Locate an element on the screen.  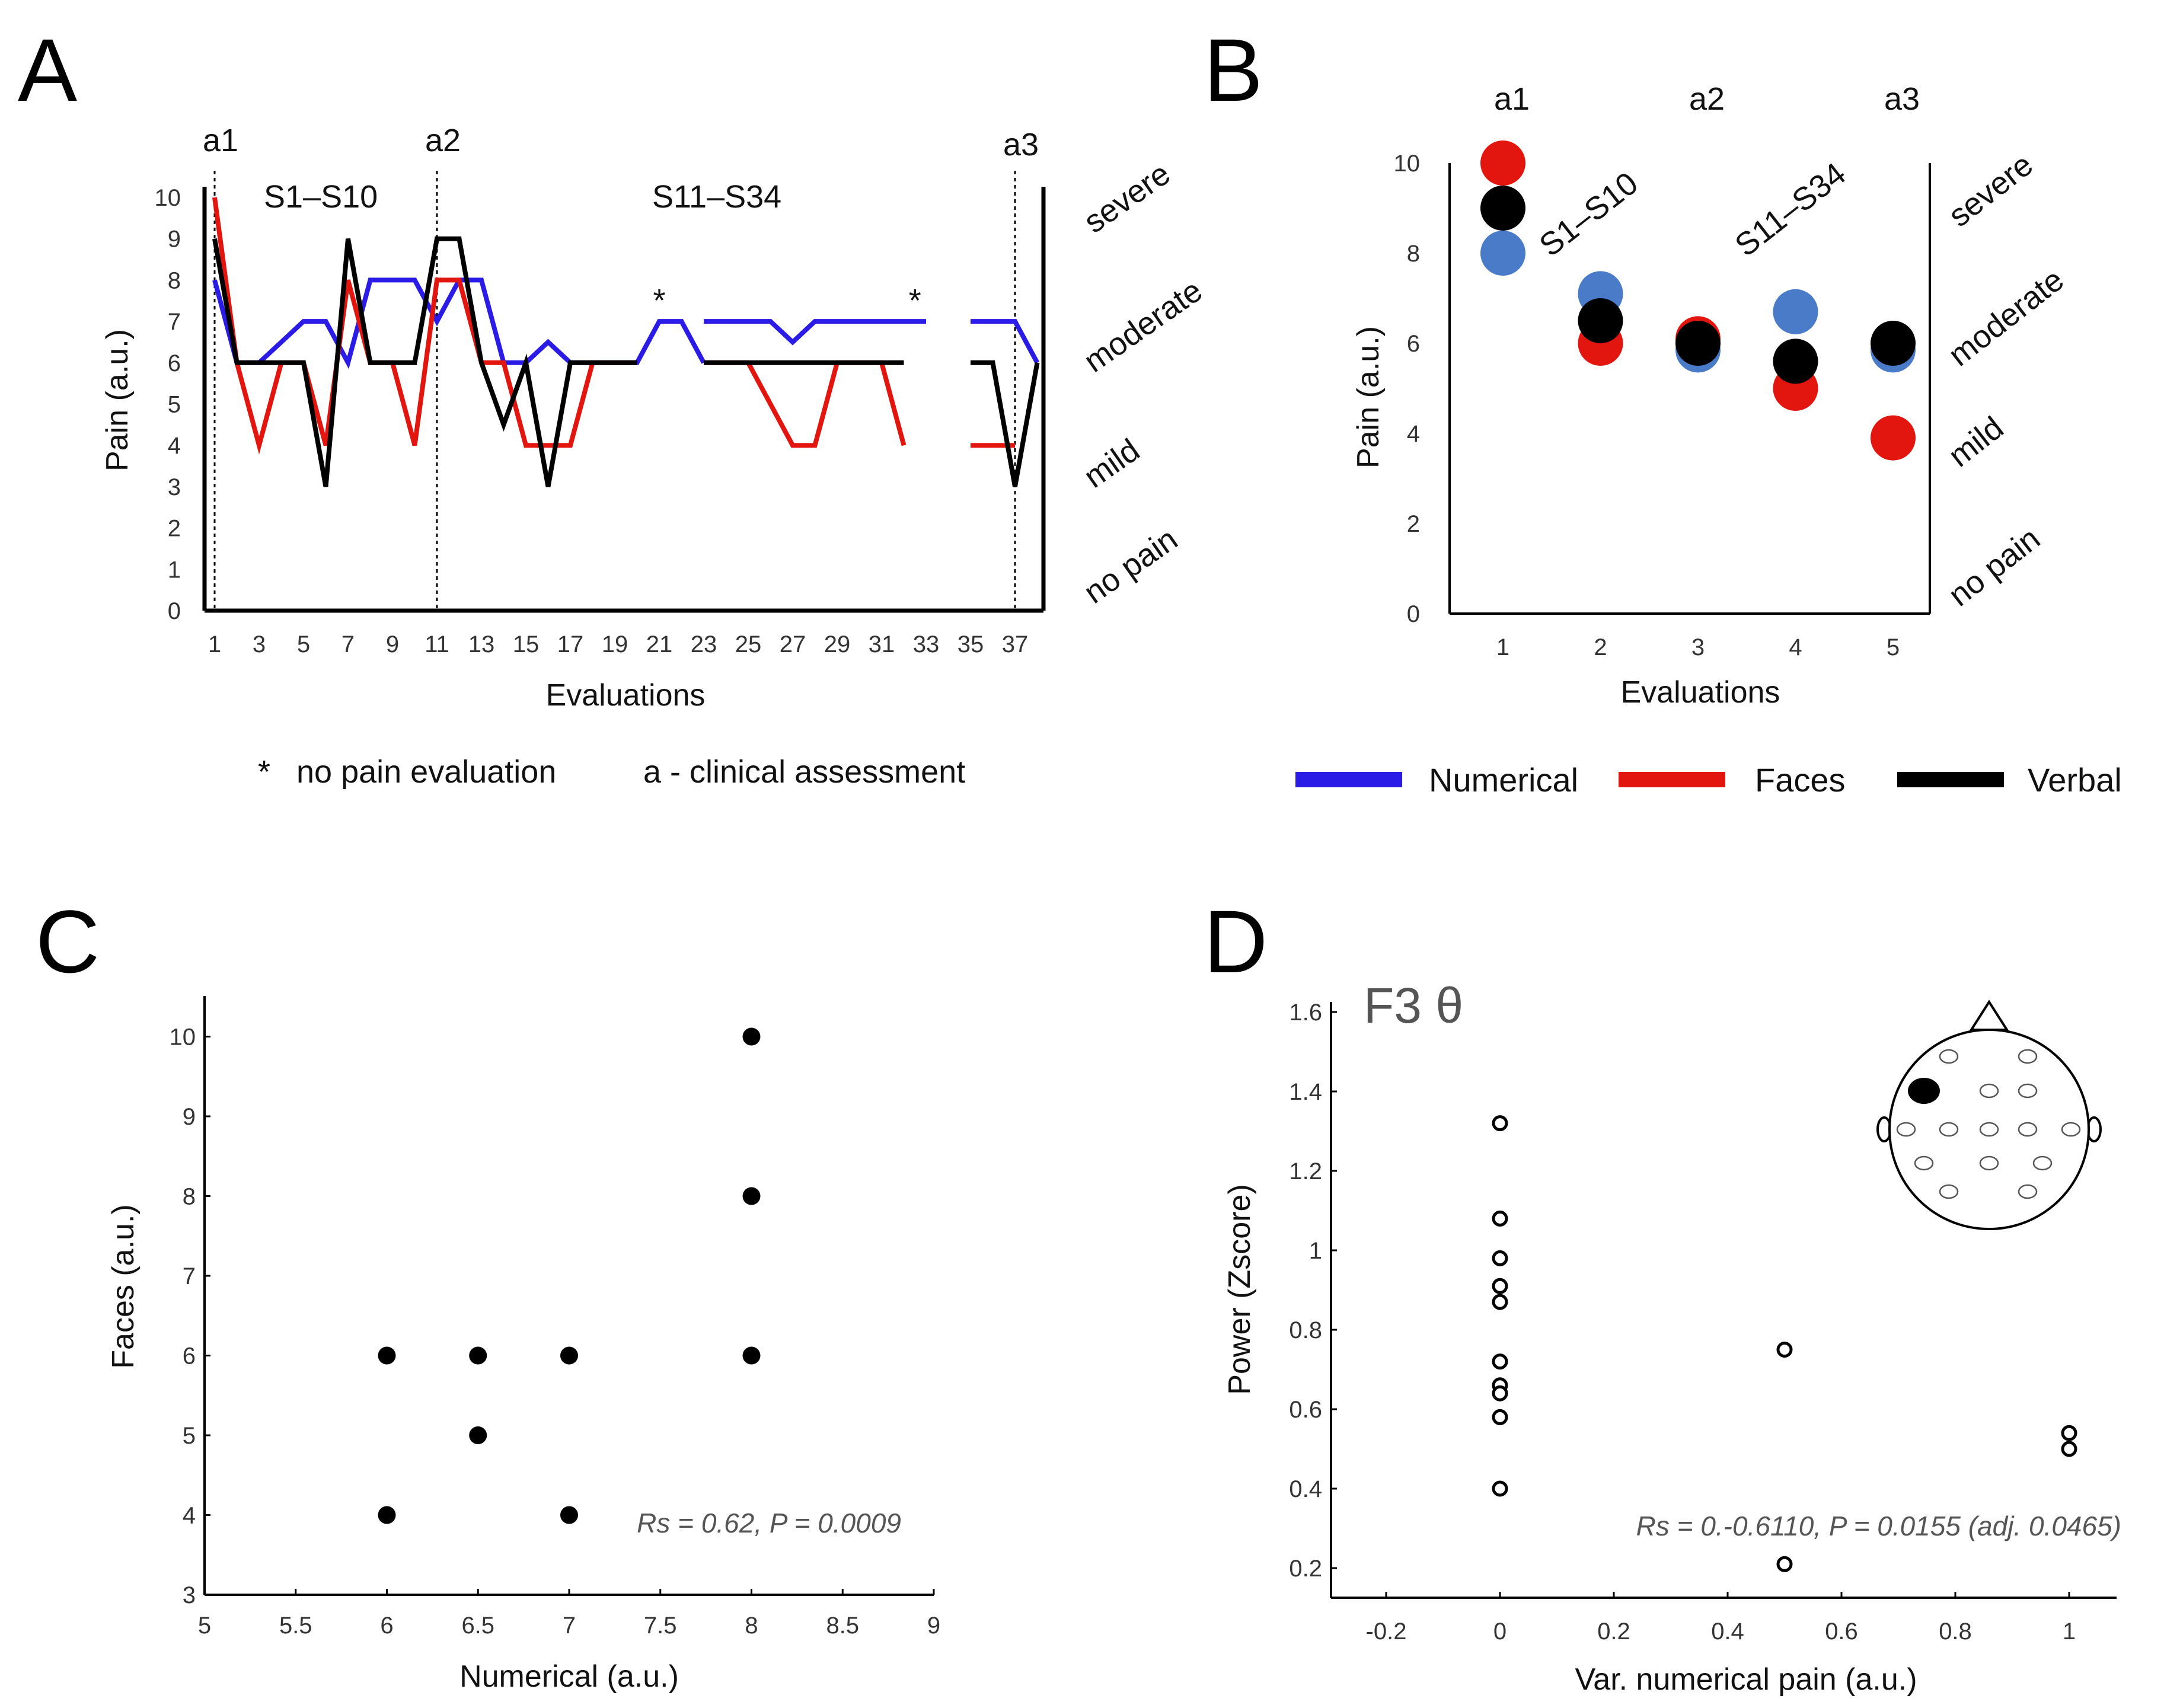
panel-a-x-tick: 37 is located at coordinates (1015, 644).